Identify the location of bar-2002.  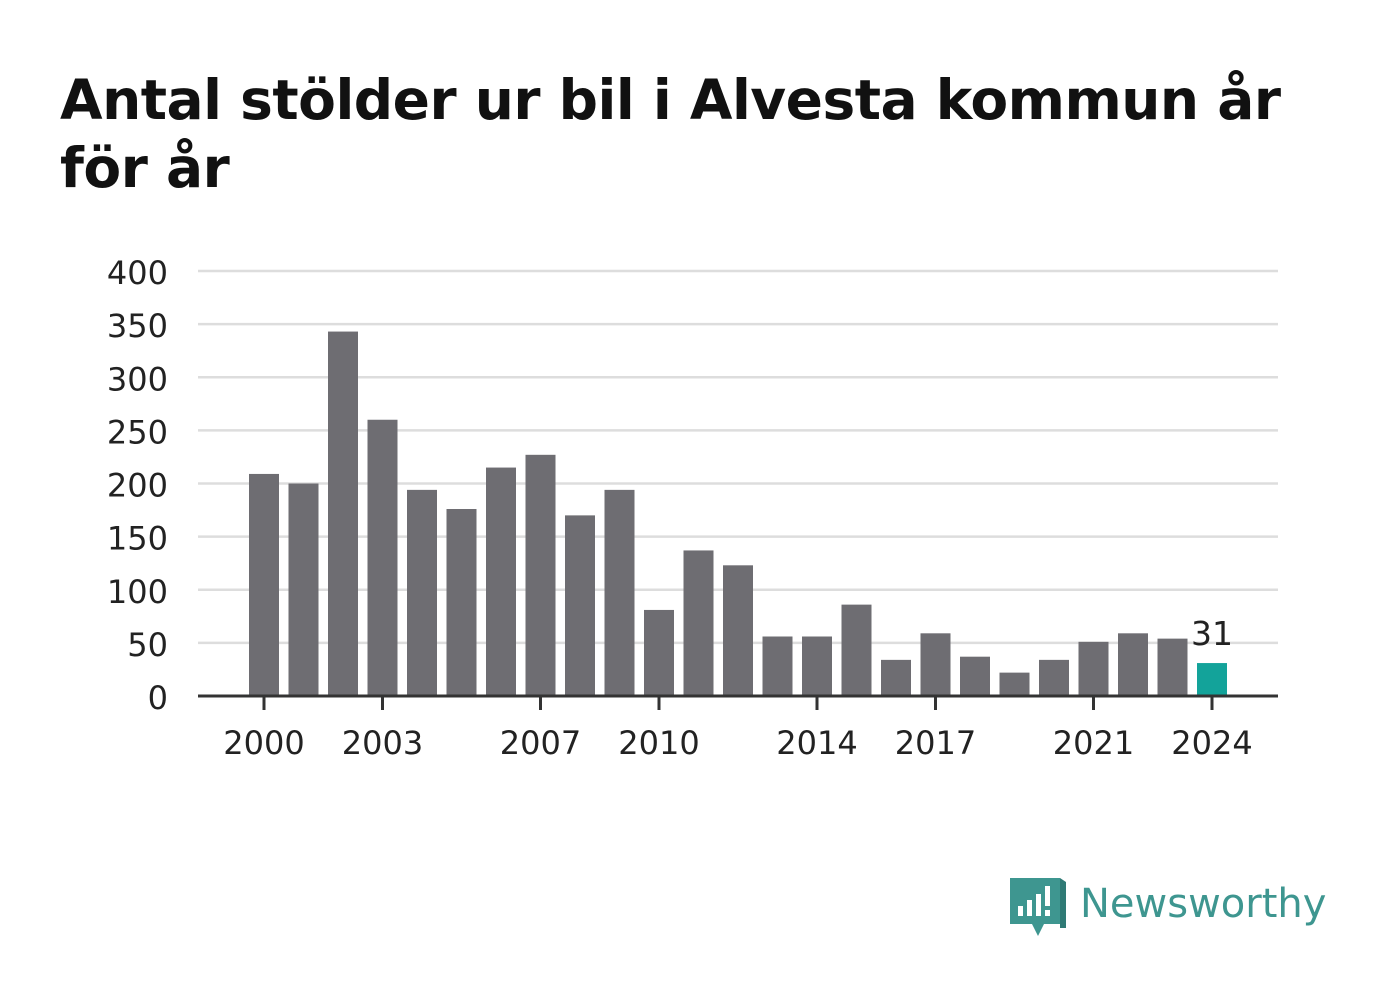
(343, 513).